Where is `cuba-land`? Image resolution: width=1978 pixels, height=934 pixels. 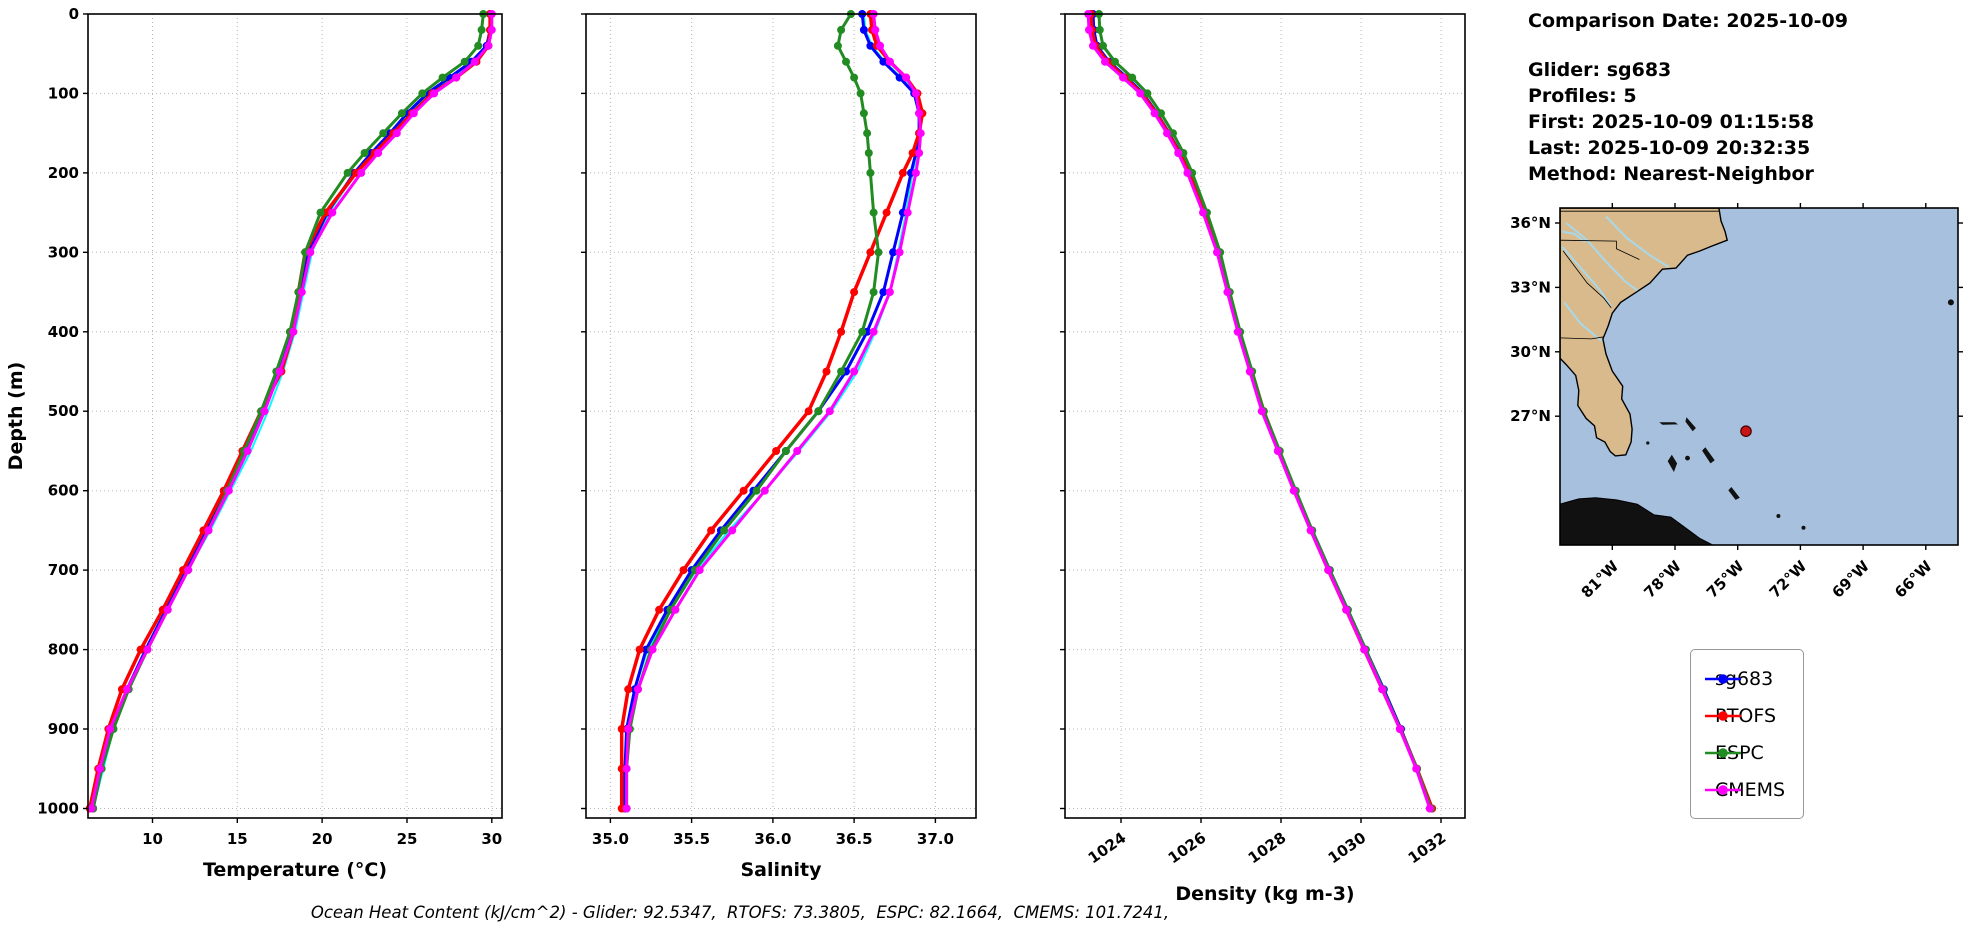
cuba-land is located at coordinates (1636, 521).